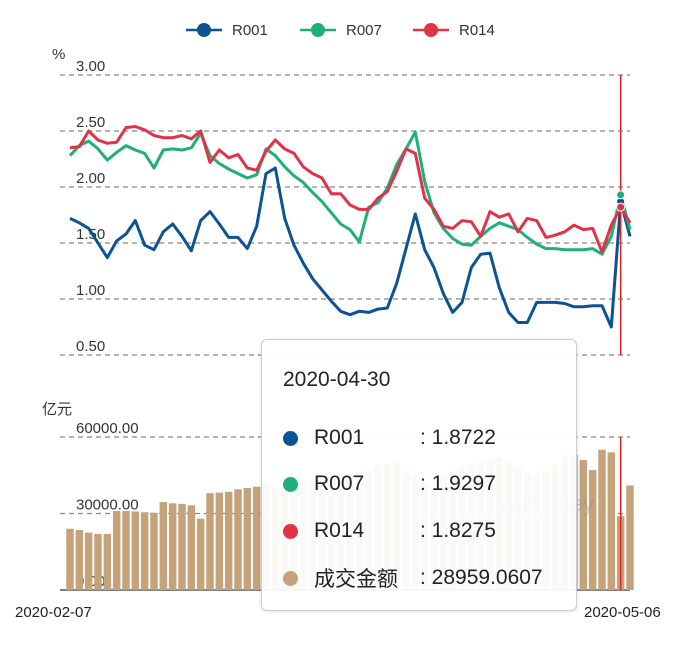 The height and width of the screenshot is (668, 694). What do you see at coordinates (90, 178) in the screenshot?
I see `y-tick-label: 2.00` at bounding box center [90, 178].